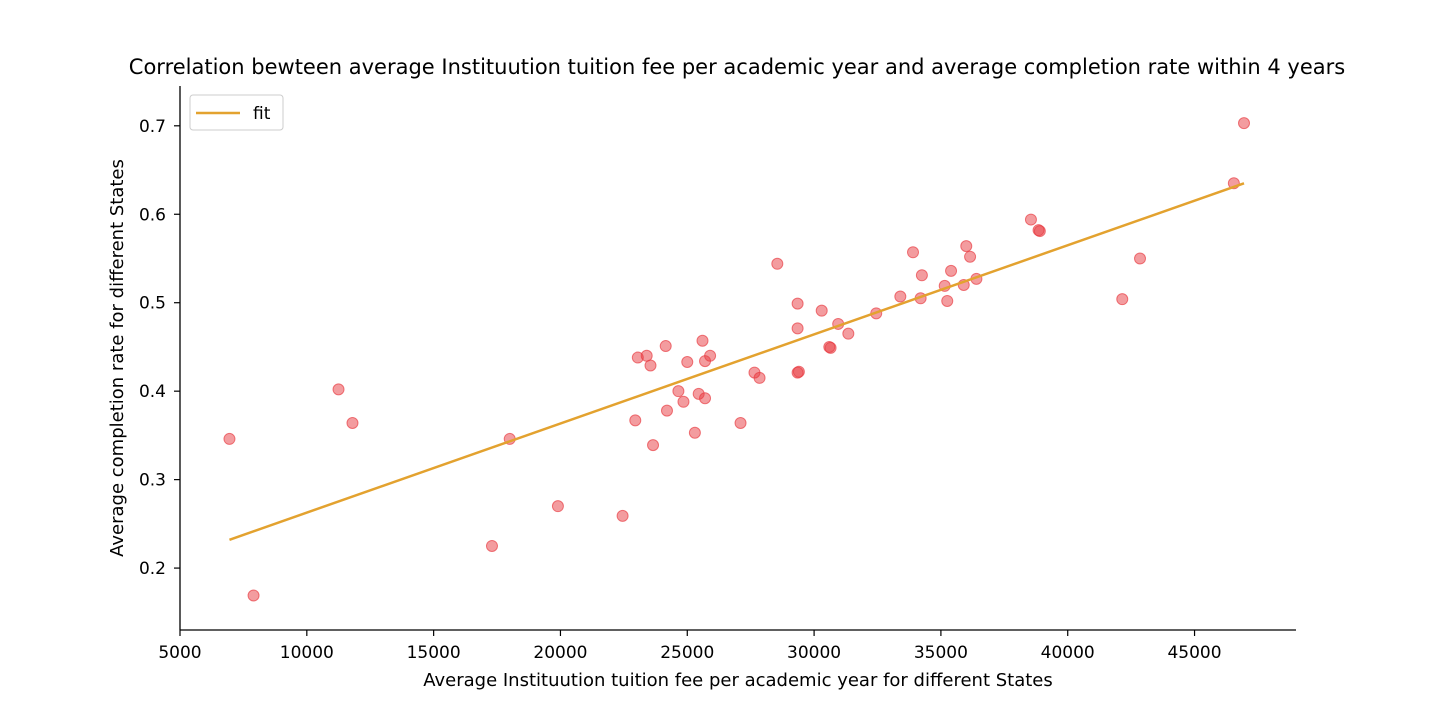 The image size is (1440, 720). Describe the element at coordinates (236, 112) in the screenshot. I see `legend: fit` at that location.